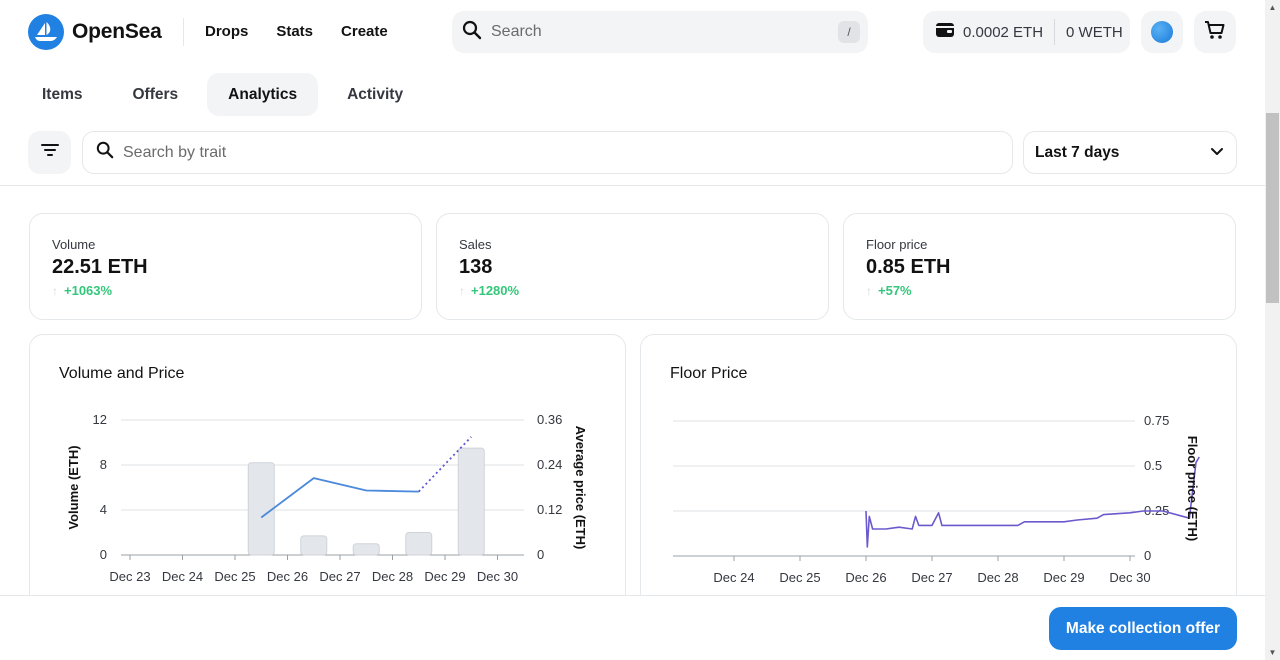  I want to click on main-nav: Drops Stats Create, so click(296, 31).